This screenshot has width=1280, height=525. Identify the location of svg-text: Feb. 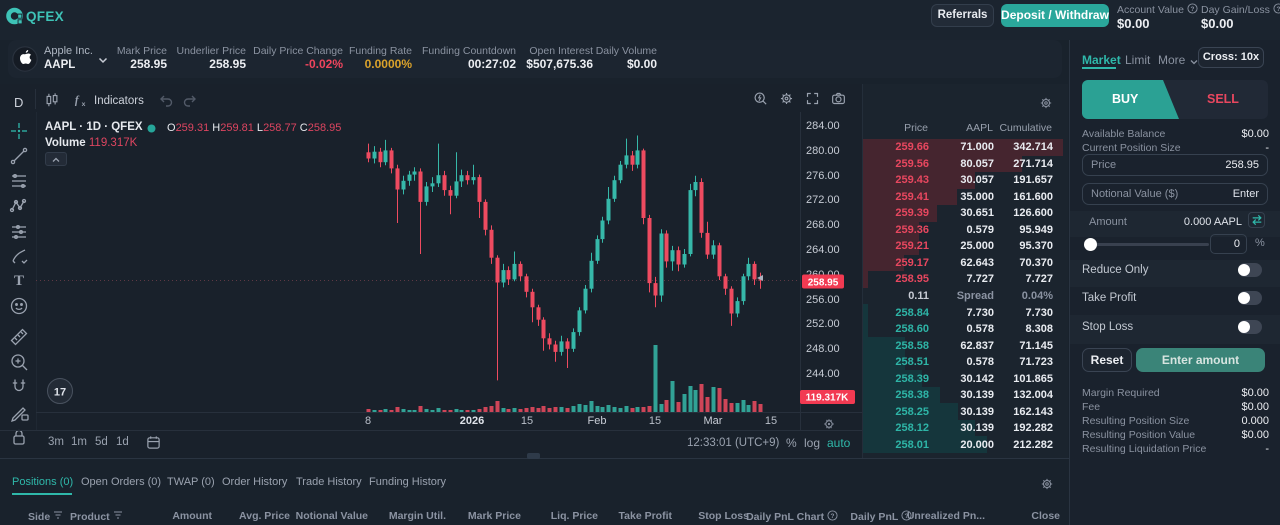
(597, 421).